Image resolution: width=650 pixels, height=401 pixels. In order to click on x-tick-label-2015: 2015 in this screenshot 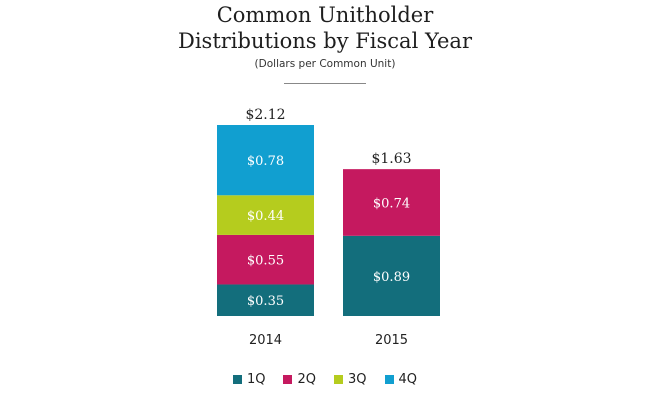, I will do `click(391, 340)`.